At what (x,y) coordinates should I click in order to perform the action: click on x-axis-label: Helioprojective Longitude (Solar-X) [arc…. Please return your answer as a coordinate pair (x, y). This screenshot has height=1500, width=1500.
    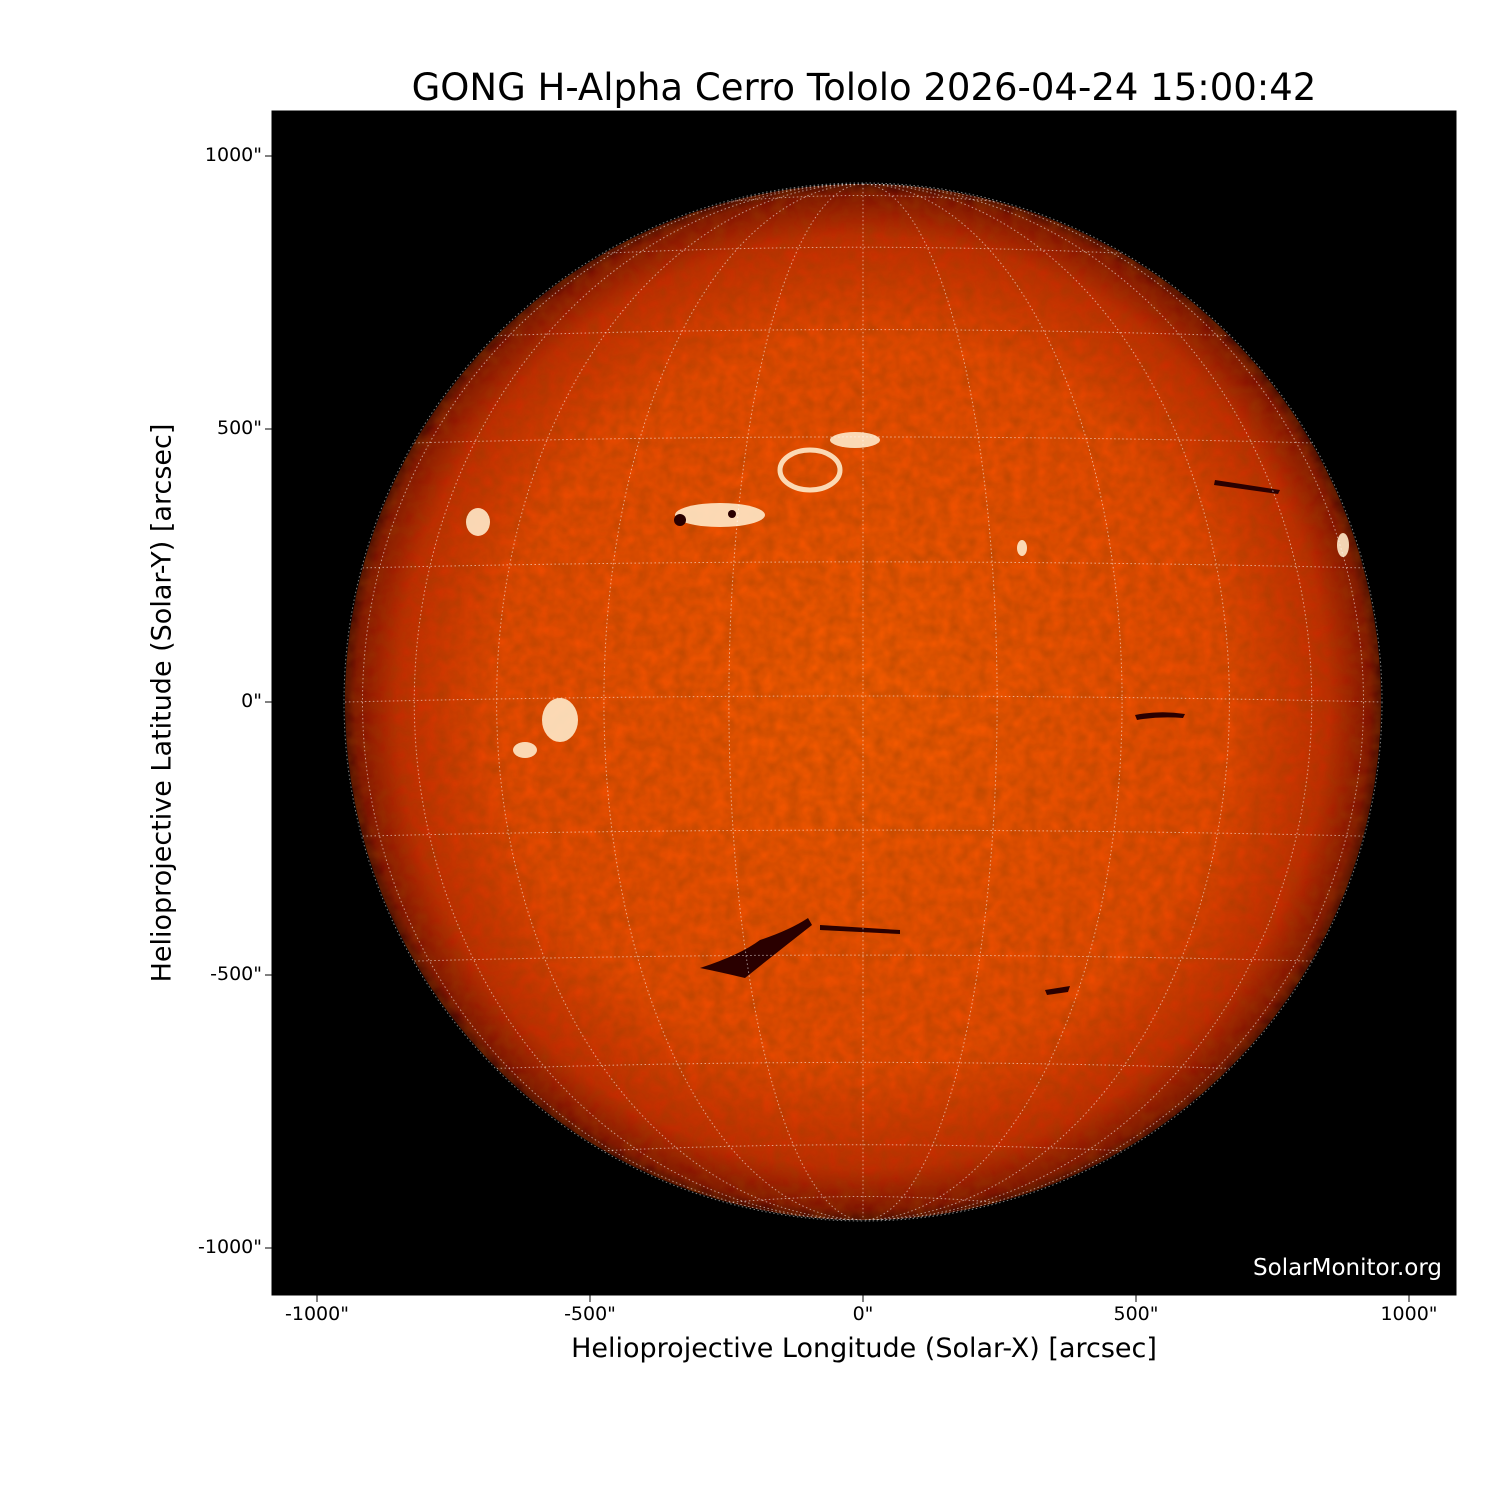
    Looking at the image, I should click on (864, 1348).